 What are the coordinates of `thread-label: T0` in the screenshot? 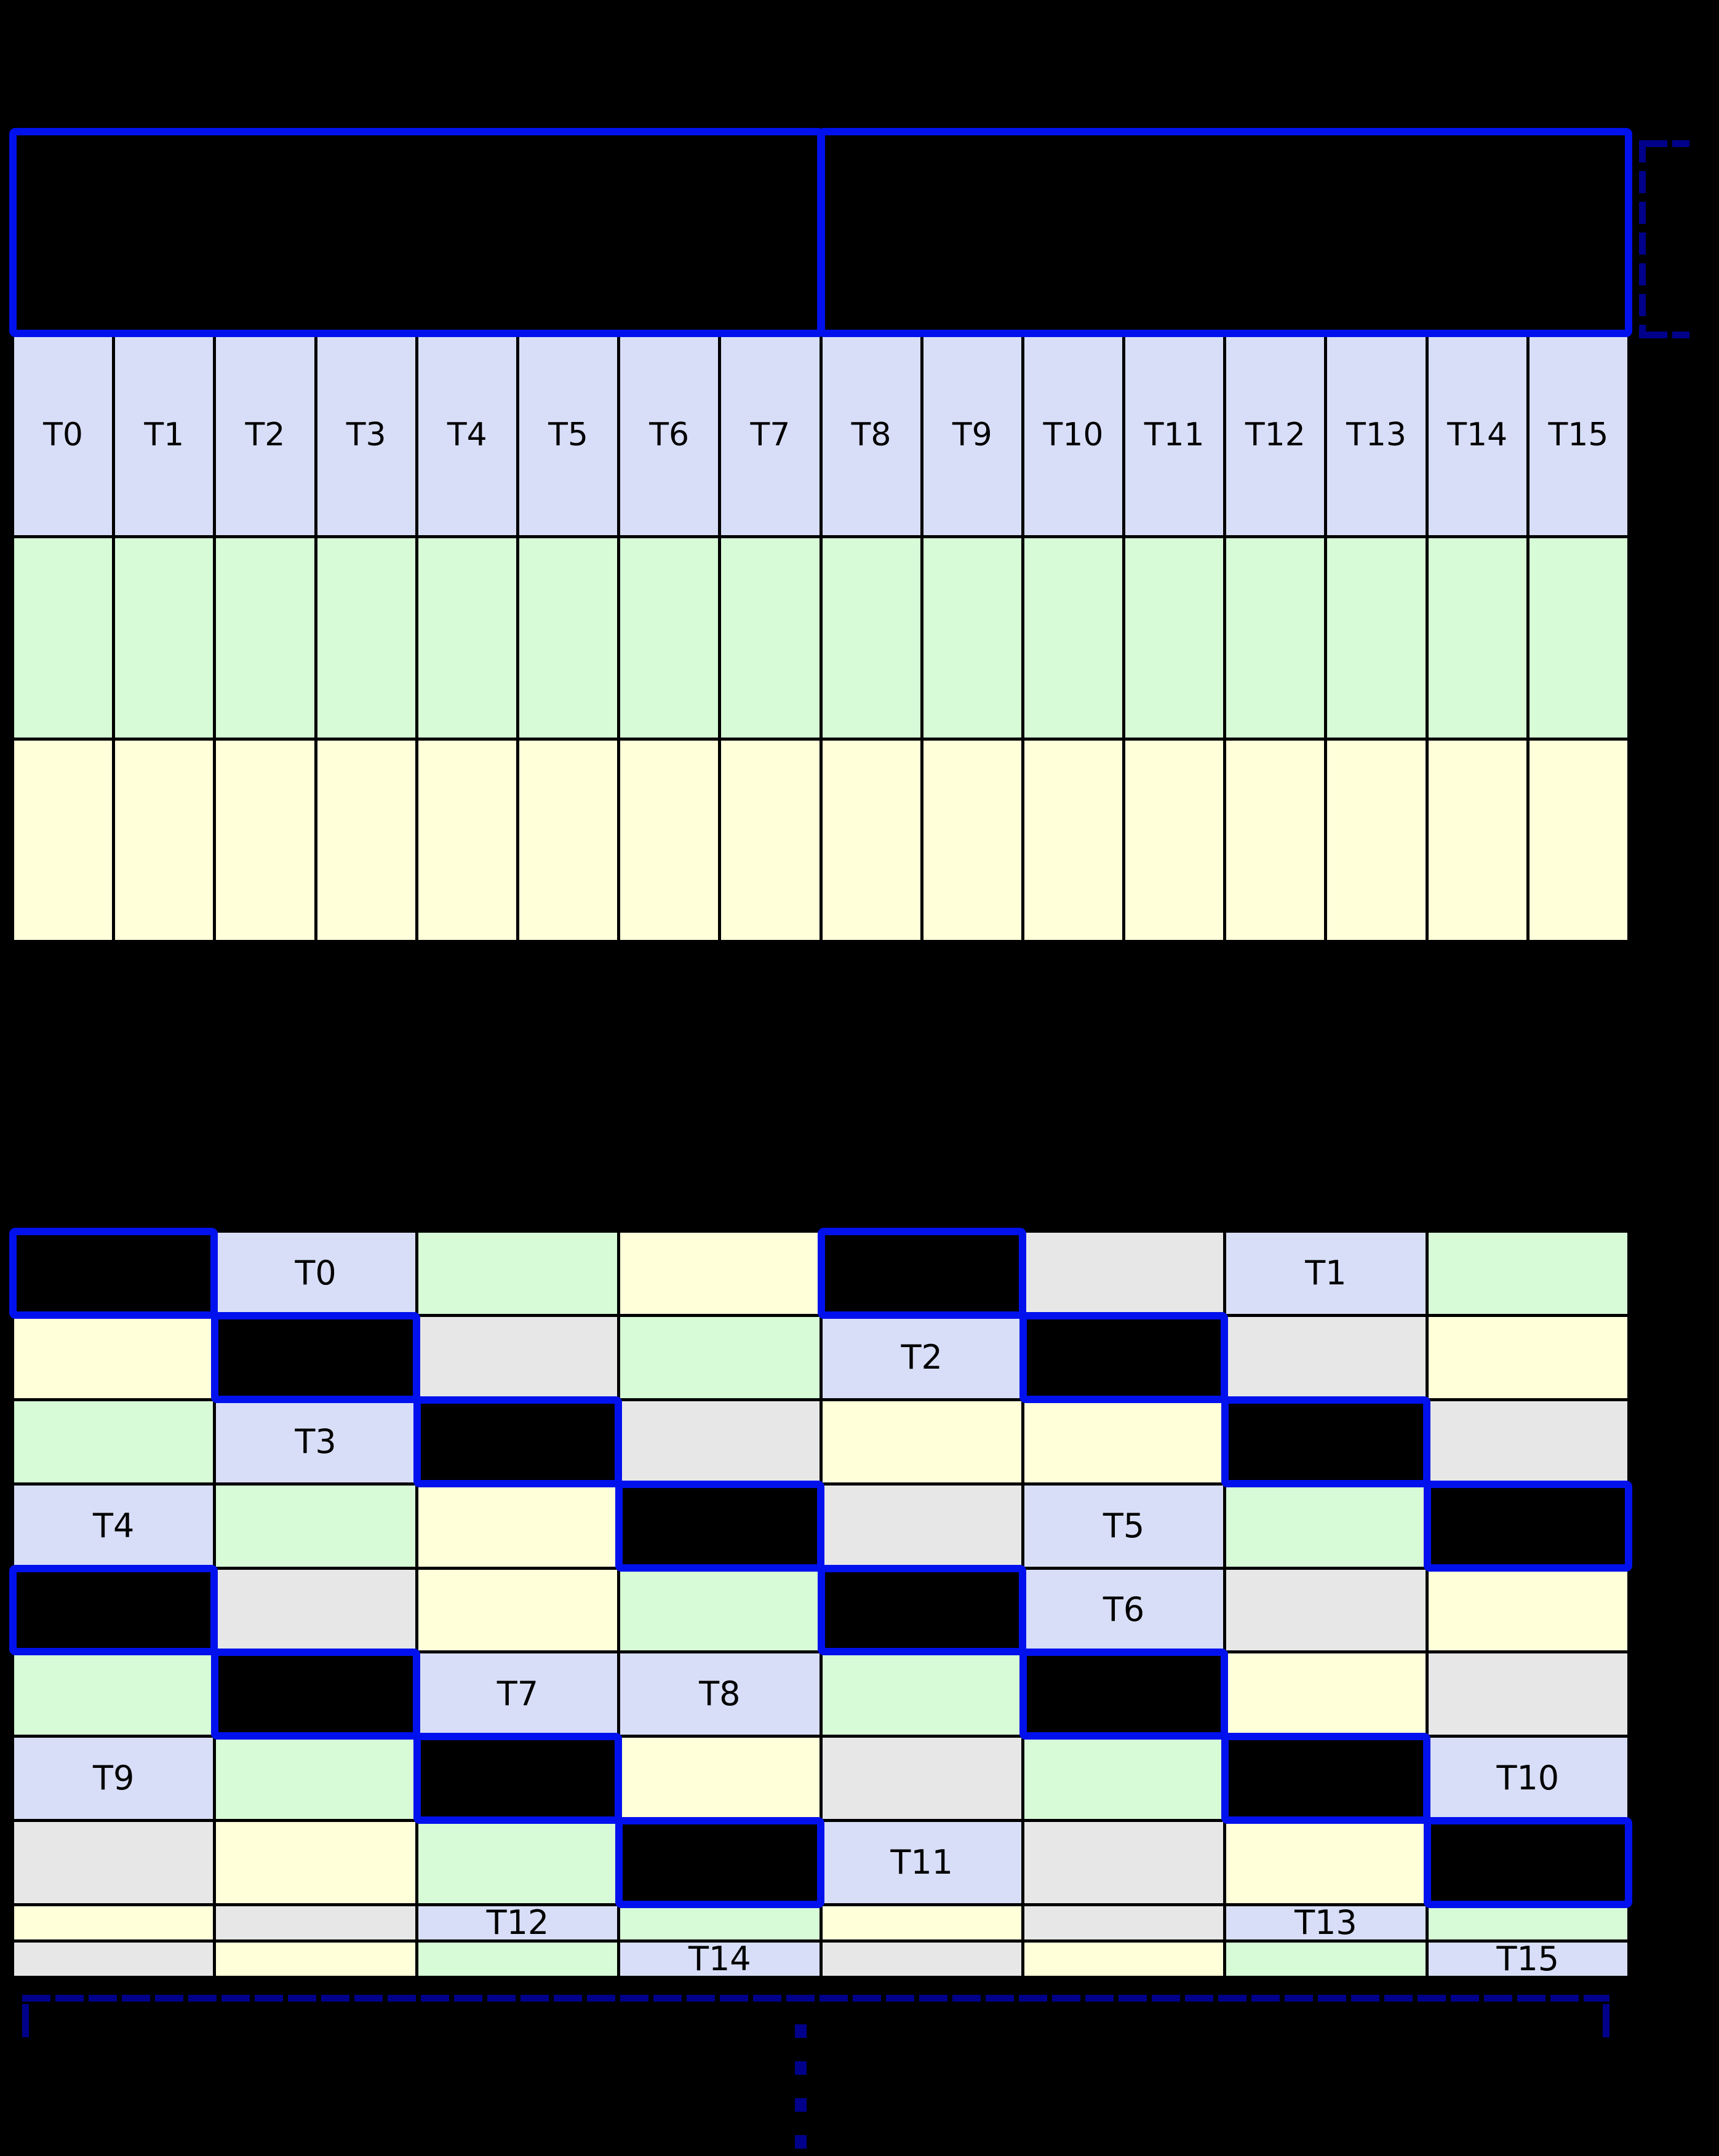 It's located at (316, 1272).